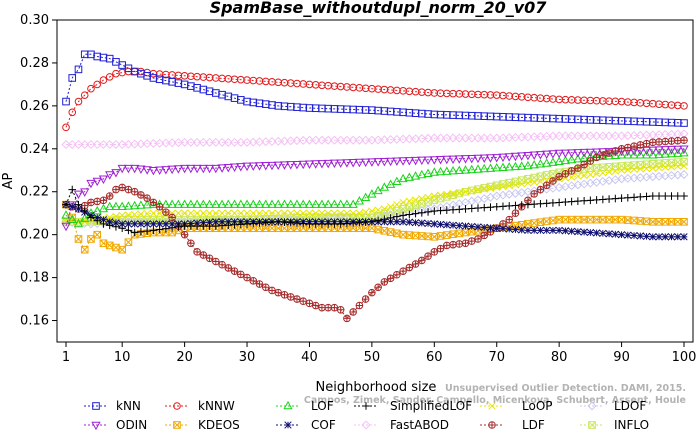  Describe the element at coordinates (459, 193) in the screenshot. I see `data-point-inflo` at that location.